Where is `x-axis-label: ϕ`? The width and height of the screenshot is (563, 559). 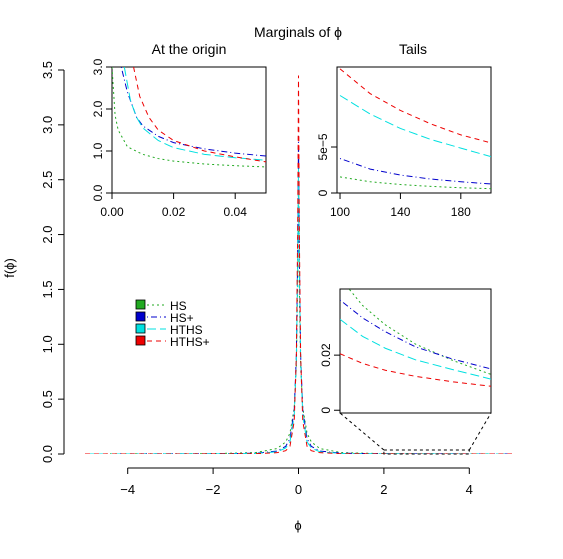 x-axis-label: ϕ is located at coordinates (297, 525).